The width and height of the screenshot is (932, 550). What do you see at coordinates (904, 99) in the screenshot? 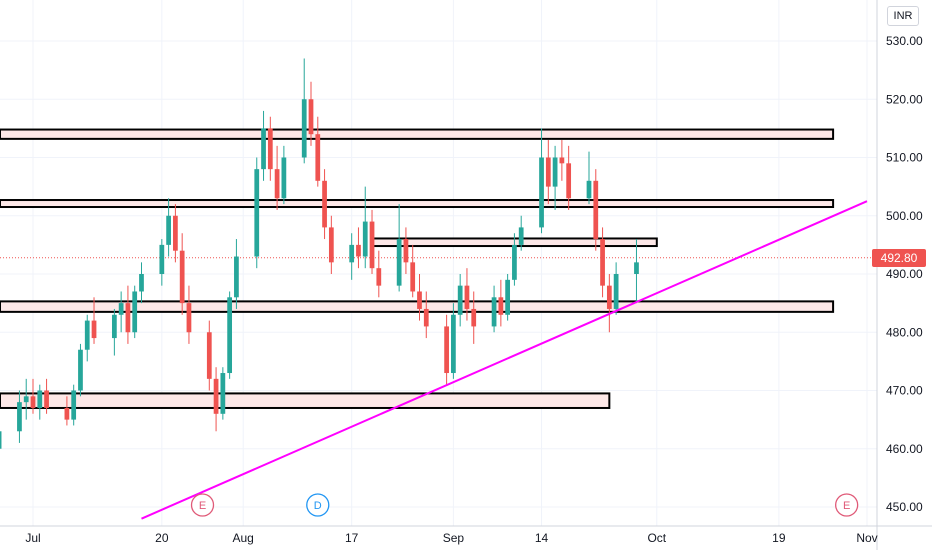
I see `price-tick-label: 520.00` at bounding box center [904, 99].